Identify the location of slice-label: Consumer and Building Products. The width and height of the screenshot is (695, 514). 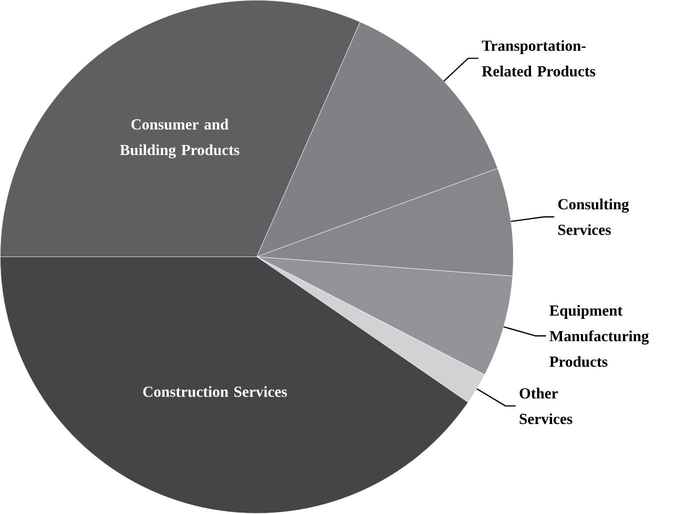
(180, 139).